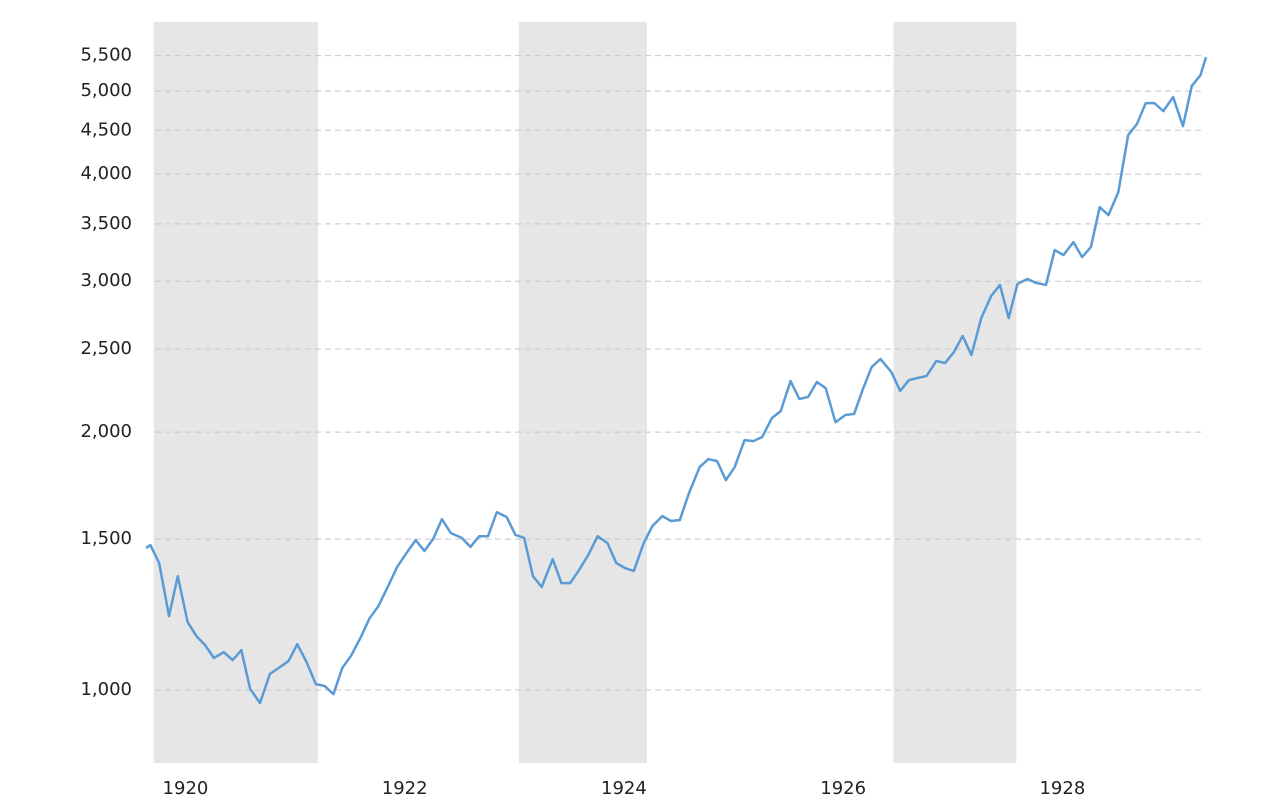  I want to click on y-tick-label: 2,000, so click(106, 431).